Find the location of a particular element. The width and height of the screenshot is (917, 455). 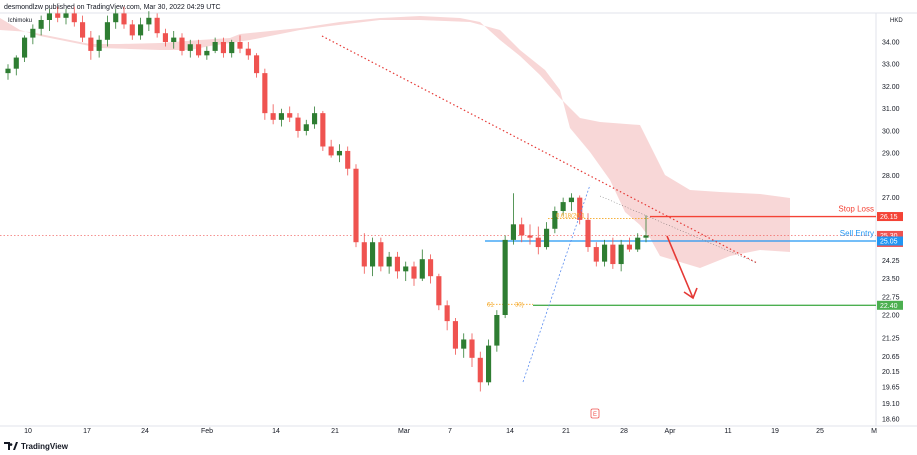

x-tick-label: Apr is located at coordinates (671, 431).